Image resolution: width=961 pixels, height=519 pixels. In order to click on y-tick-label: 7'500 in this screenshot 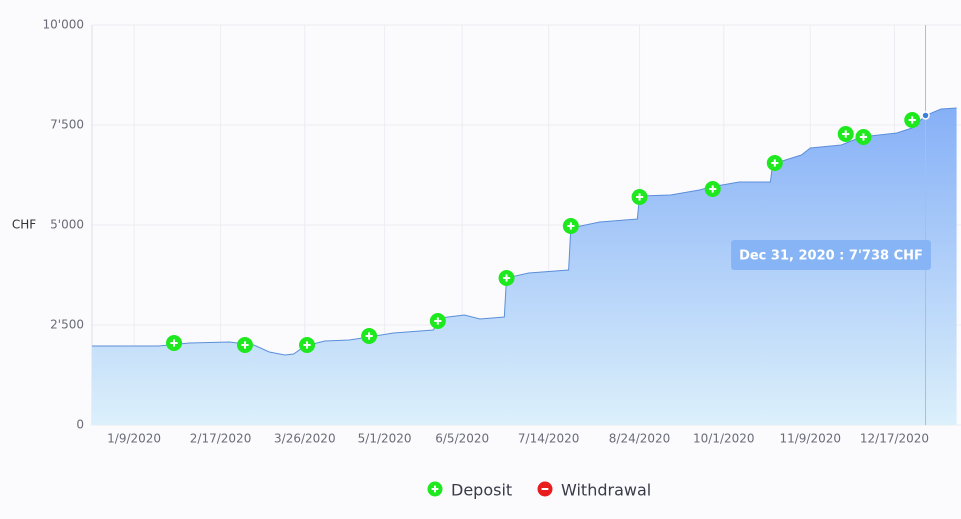, I will do `click(67, 125)`.